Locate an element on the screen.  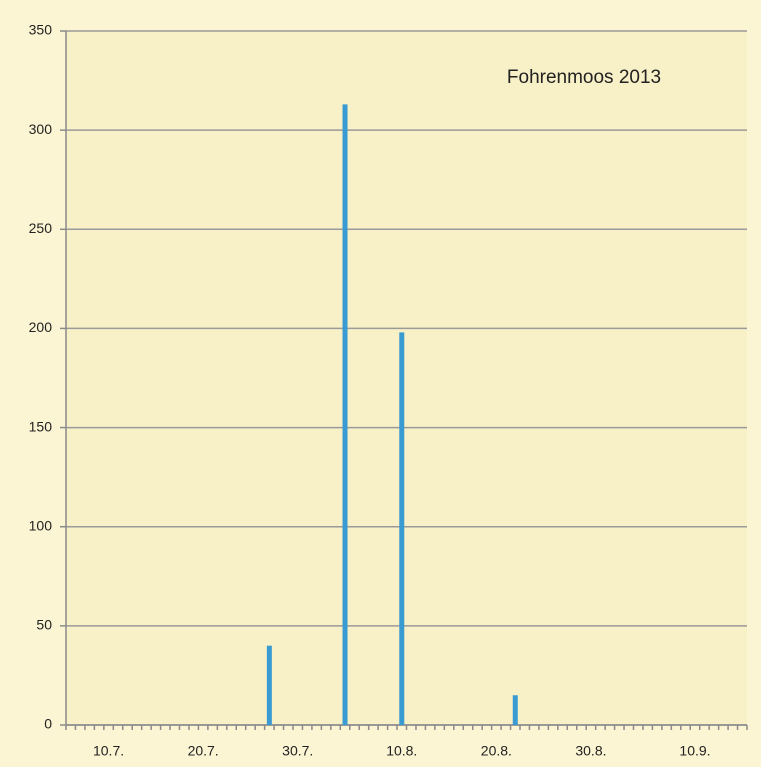
y-tick-label: 200 is located at coordinates (41, 327).